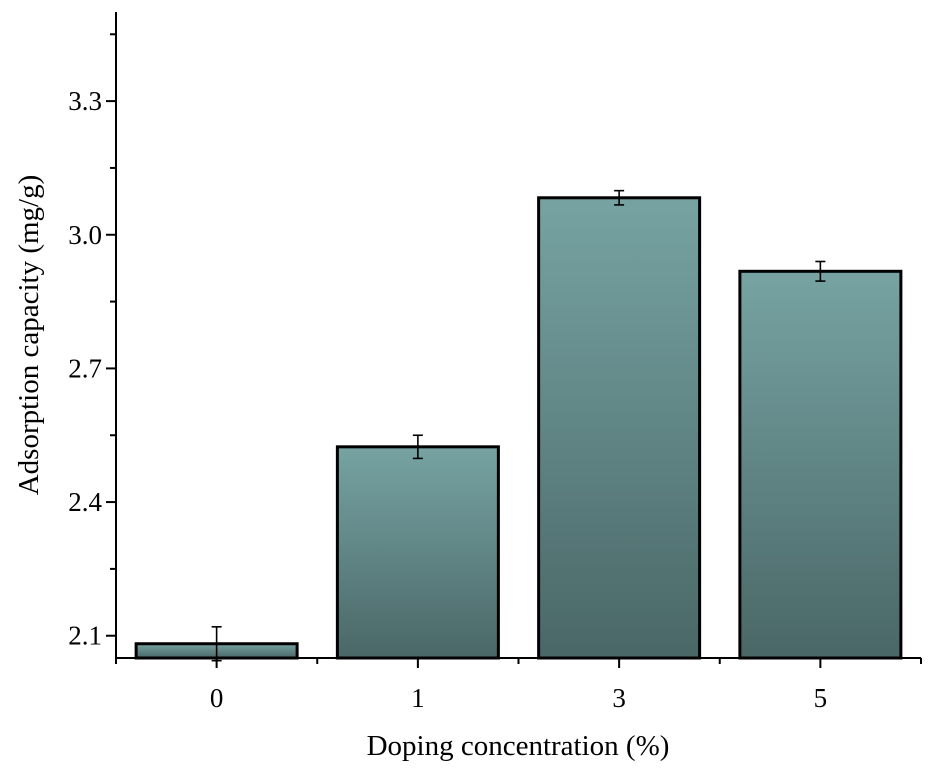 This screenshot has width=936, height=772. I want to click on x-tick-label-5: 5, so click(821, 698).